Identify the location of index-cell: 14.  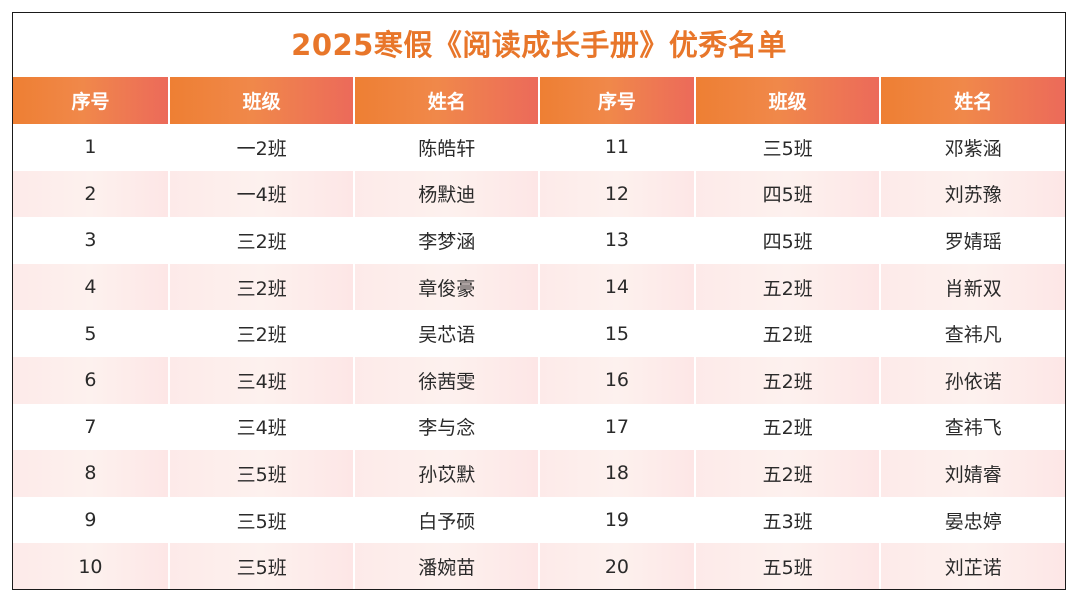
(617, 287).